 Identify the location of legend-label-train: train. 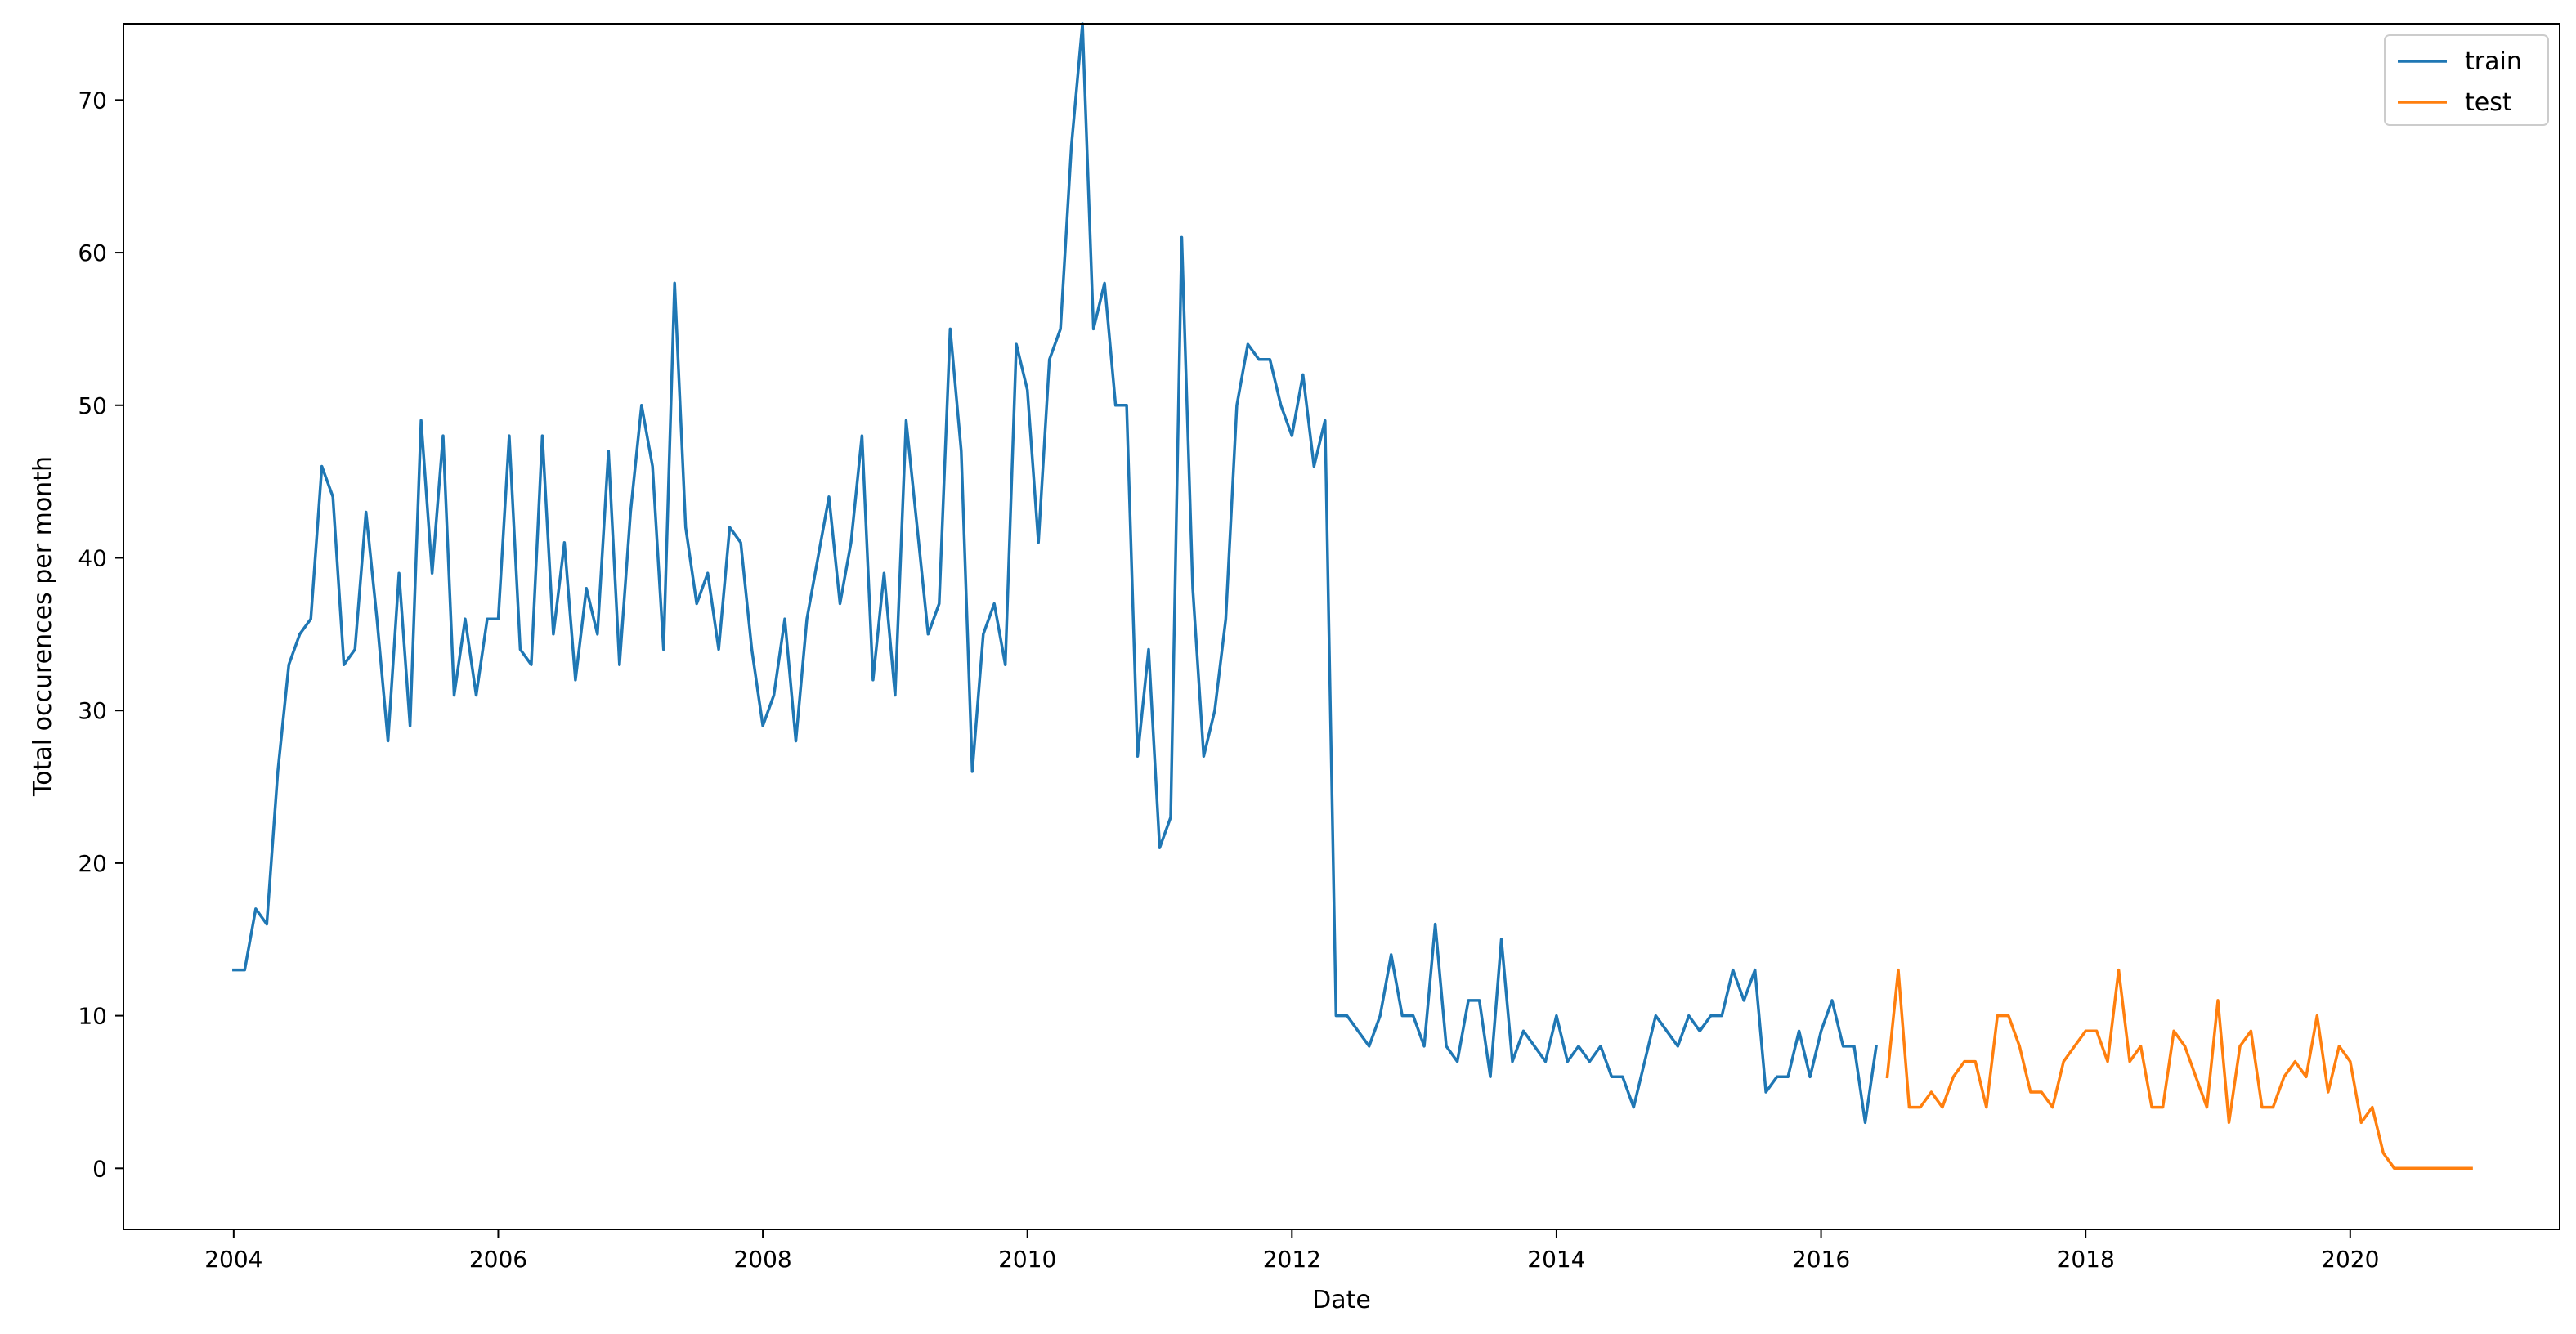
(2493, 61).